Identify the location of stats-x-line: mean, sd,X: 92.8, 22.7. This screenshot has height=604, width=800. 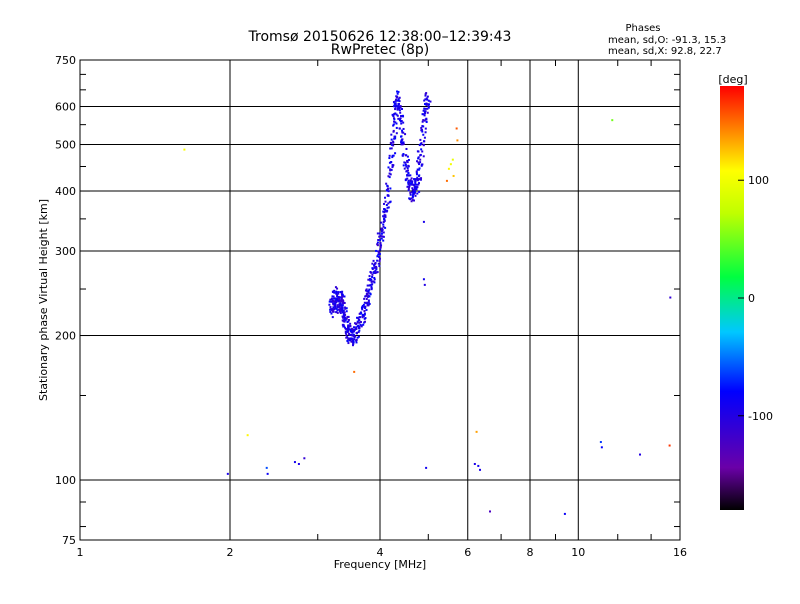
(665, 51).